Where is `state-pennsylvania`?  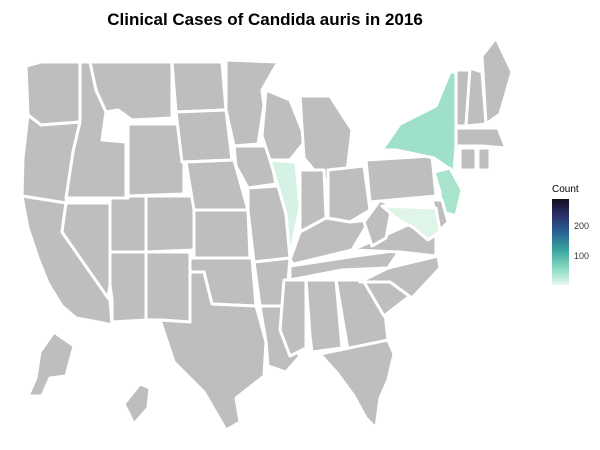
state-pennsylvania is located at coordinates (401, 179).